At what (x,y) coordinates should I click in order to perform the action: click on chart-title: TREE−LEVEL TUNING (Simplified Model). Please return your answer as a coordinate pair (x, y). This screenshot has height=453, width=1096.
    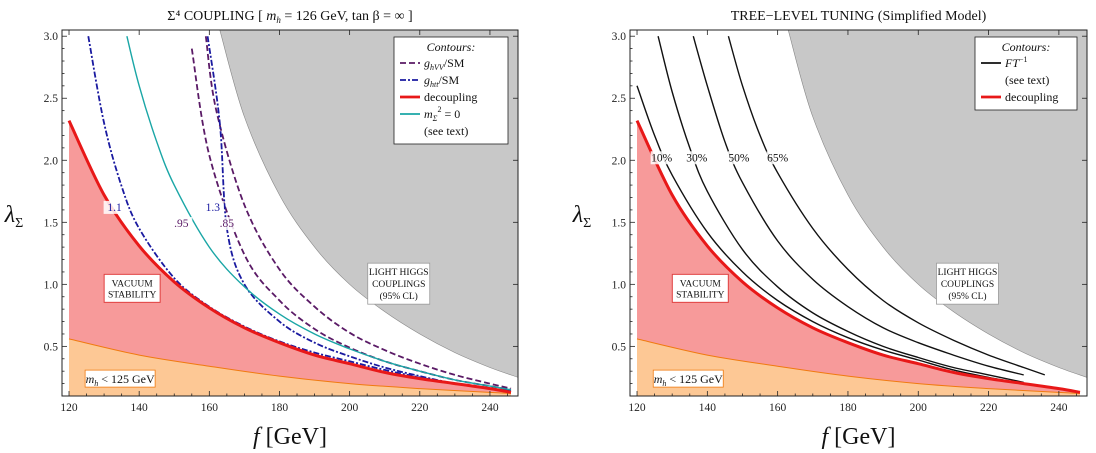
    Looking at the image, I should click on (859, 16).